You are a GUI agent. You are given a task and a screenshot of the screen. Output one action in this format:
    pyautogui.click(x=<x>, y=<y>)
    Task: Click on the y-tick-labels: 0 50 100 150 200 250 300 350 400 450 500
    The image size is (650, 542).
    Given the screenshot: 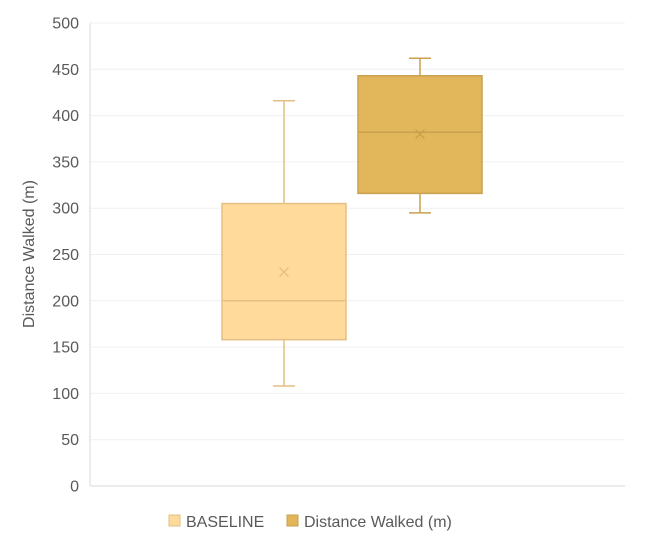 What is the action you would take?
    pyautogui.click(x=65, y=256)
    